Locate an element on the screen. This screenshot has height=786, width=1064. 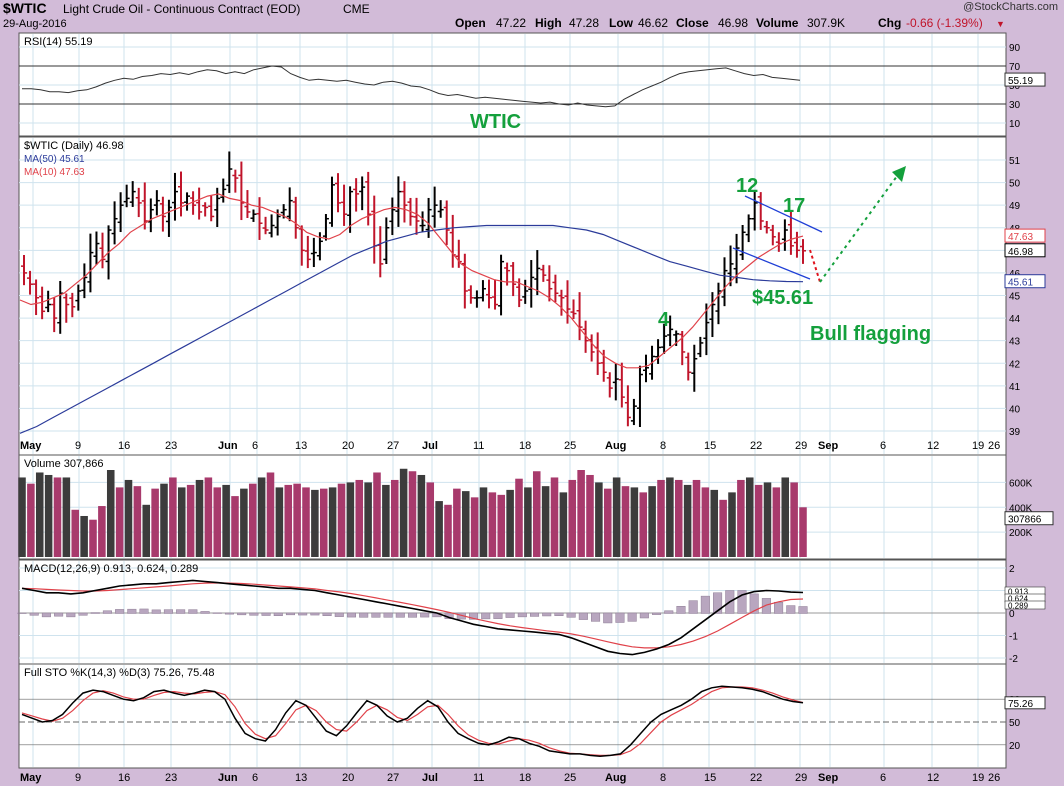
close-value: 46.98 is located at coordinates (733, 23).